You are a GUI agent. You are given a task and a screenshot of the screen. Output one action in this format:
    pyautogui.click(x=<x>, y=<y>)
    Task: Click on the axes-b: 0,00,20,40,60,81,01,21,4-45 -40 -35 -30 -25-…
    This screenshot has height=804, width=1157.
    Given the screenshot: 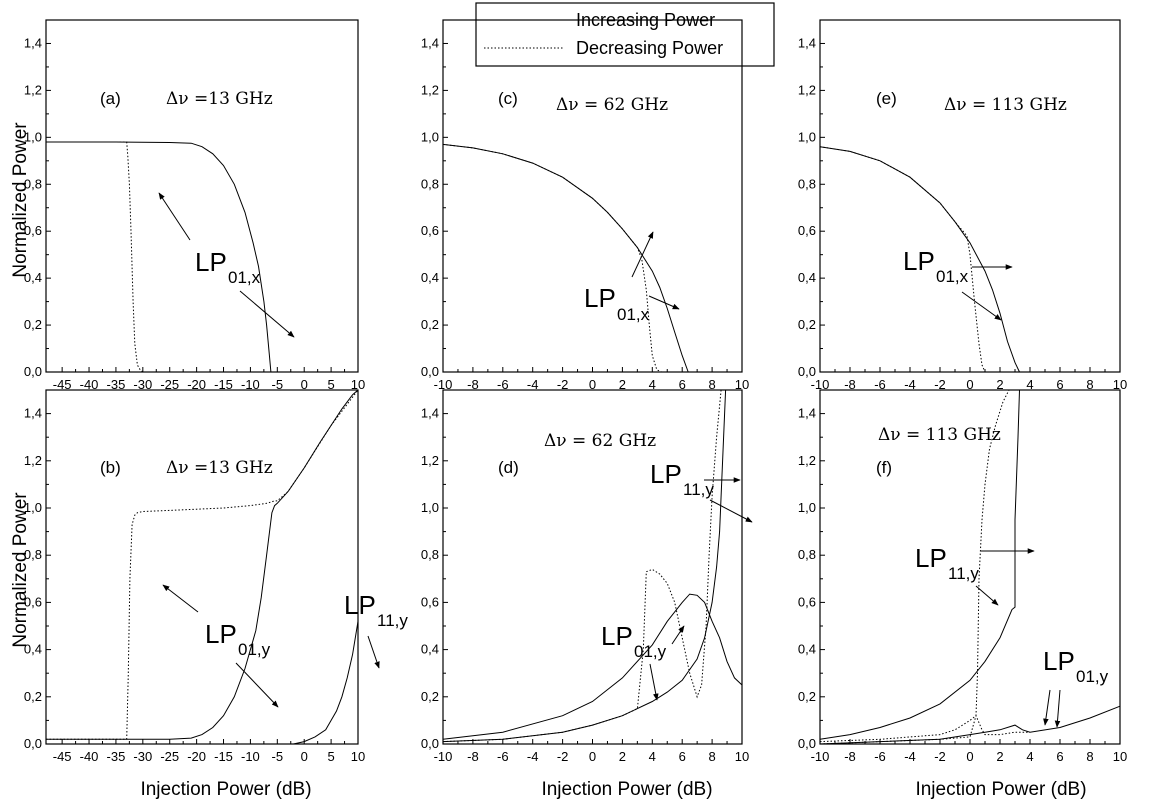 What is the action you would take?
    pyautogui.click(x=194, y=576)
    